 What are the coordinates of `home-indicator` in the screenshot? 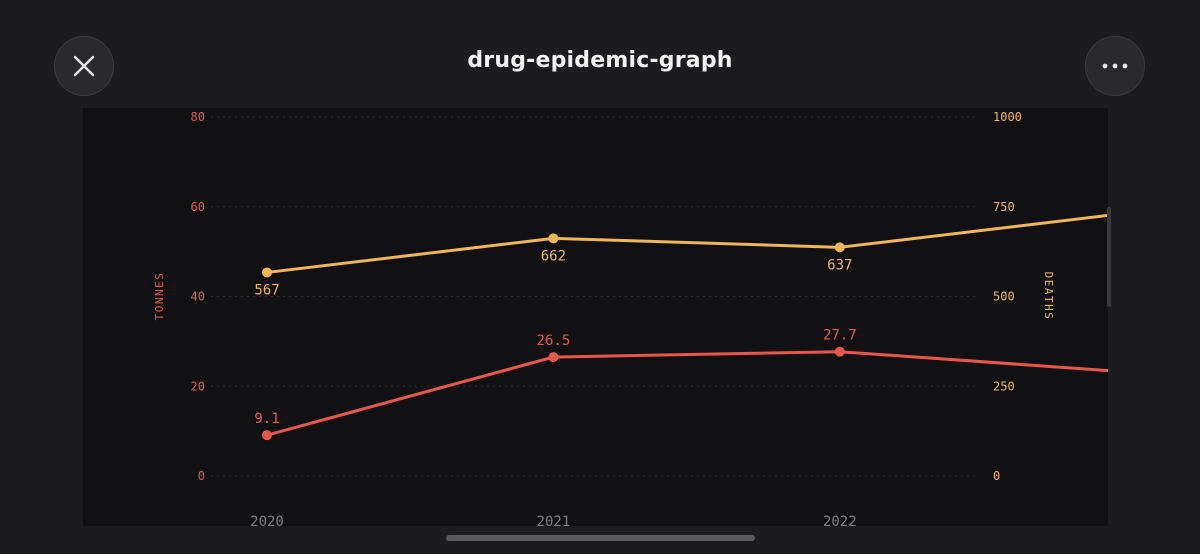 It's located at (600, 538).